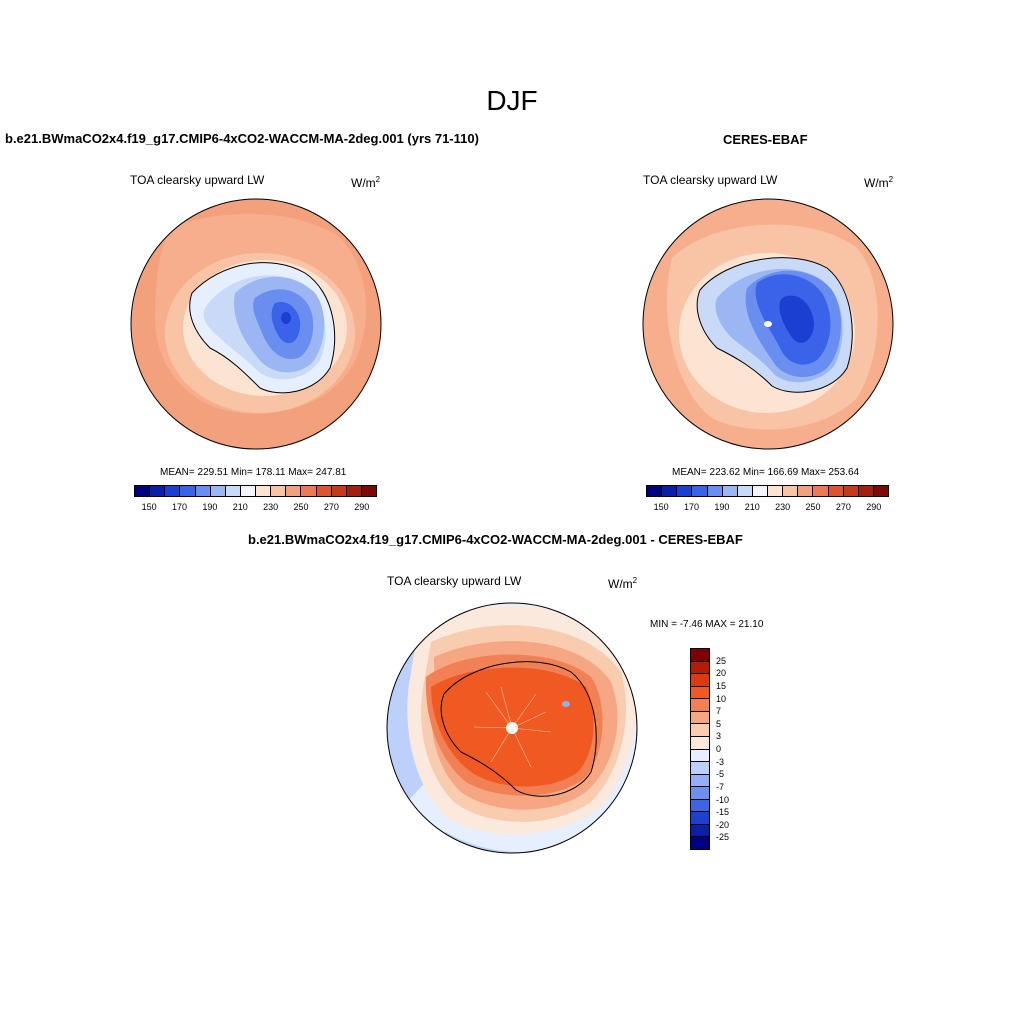 This screenshot has height=1024, width=1024. What do you see at coordinates (240, 507) in the screenshot?
I see `model-colorbar-tick-label: 210` at bounding box center [240, 507].